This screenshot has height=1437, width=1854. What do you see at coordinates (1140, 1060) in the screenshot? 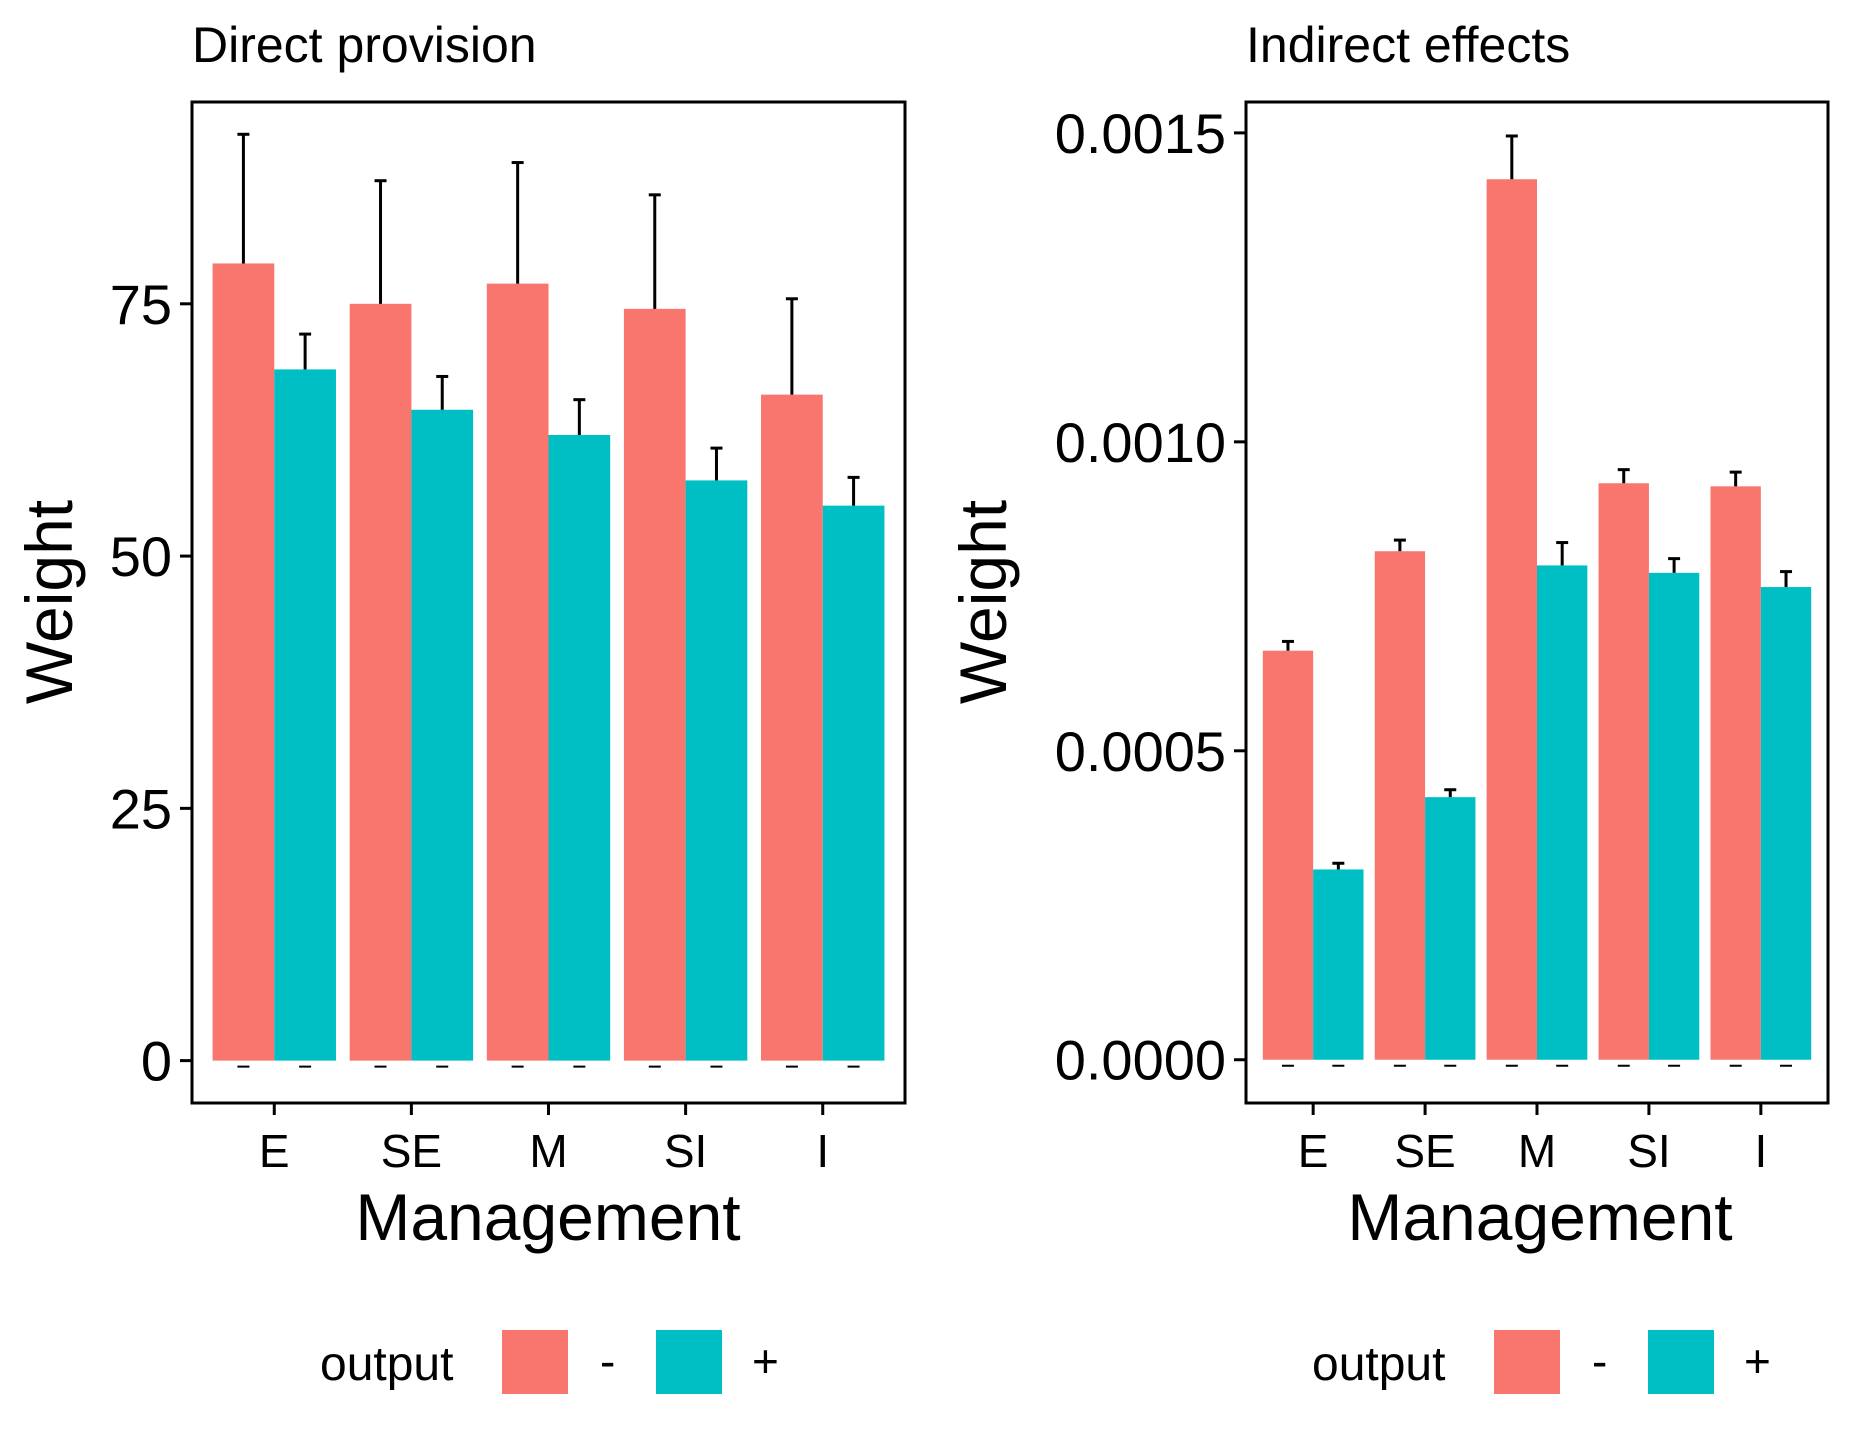
I see `y-tick-label: 0.0000` at bounding box center [1140, 1060].